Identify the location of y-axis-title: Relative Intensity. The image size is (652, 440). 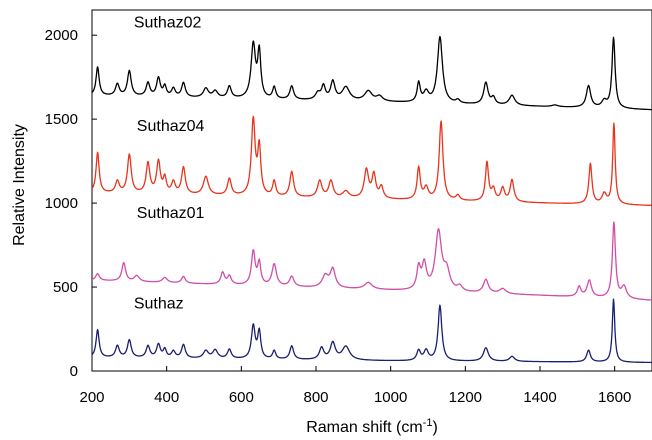
(19, 185).